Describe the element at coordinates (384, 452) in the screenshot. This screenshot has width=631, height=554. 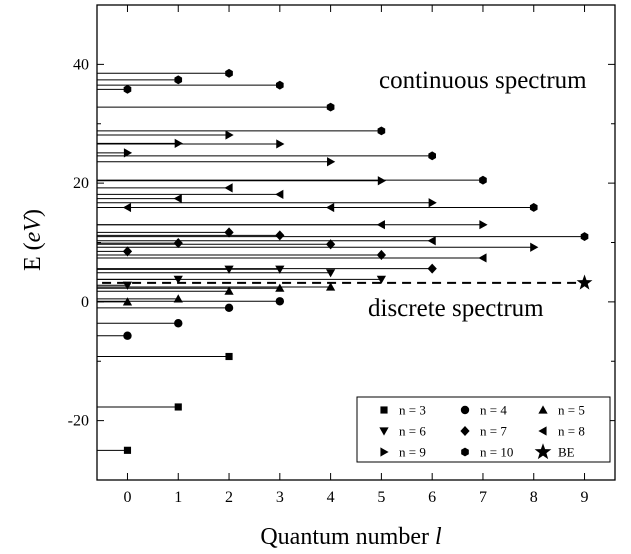
I see `legend-marker-triangle-right` at that location.